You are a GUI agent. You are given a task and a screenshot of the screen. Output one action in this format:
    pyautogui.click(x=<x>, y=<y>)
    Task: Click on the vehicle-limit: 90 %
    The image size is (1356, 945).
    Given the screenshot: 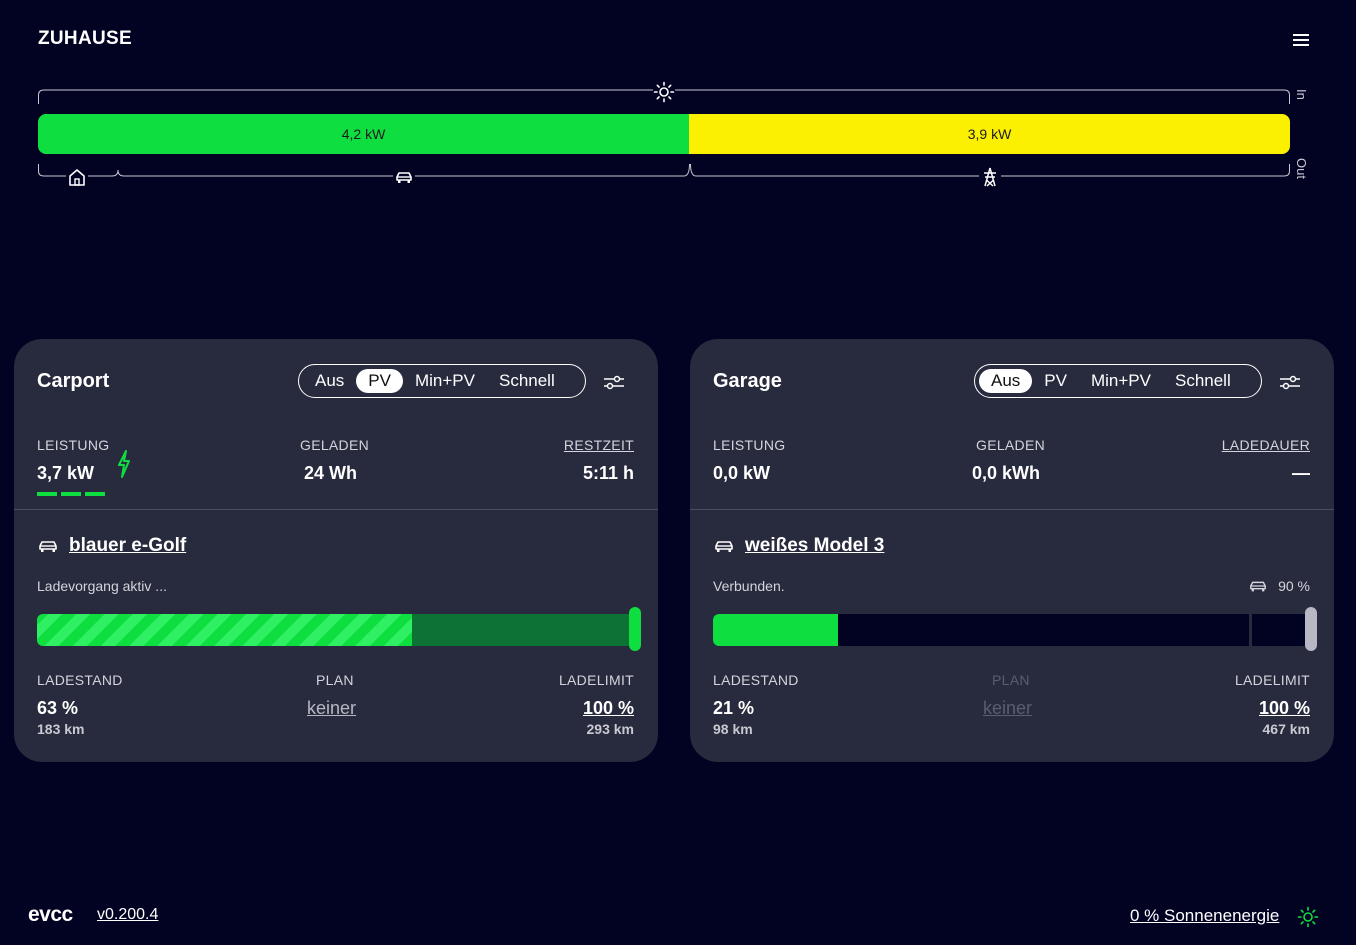 What is the action you would take?
    pyautogui.click(x=1279, y=586)
    